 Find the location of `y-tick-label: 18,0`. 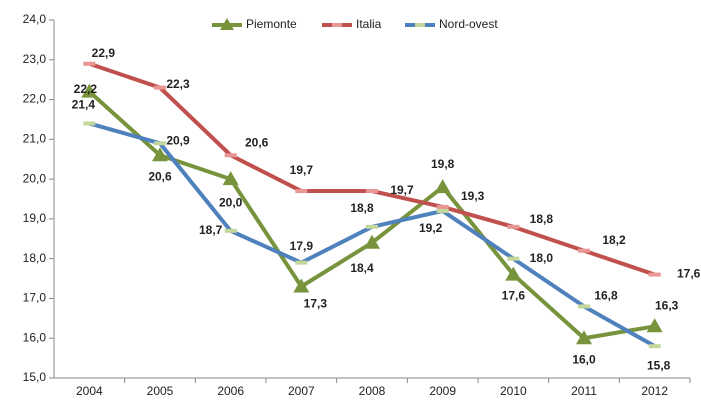

y-tick-label: 18,0 is located at coordinates (35, 258).